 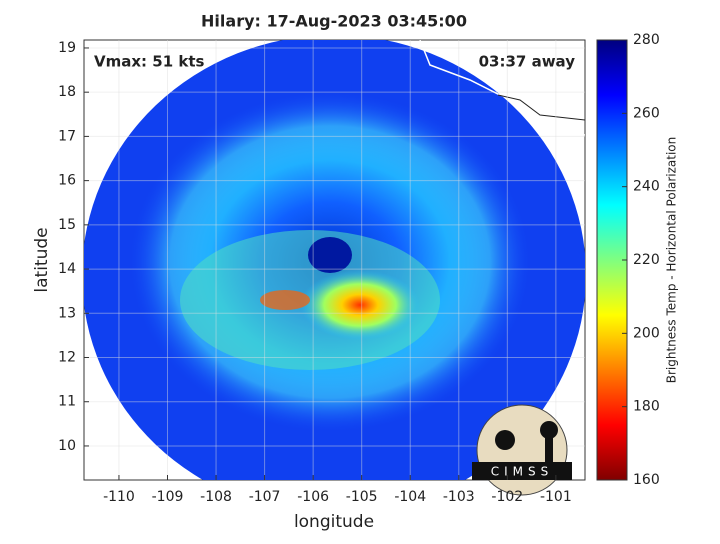 I want to click on x-axis-label: longitude, so click(x=334, y=522).